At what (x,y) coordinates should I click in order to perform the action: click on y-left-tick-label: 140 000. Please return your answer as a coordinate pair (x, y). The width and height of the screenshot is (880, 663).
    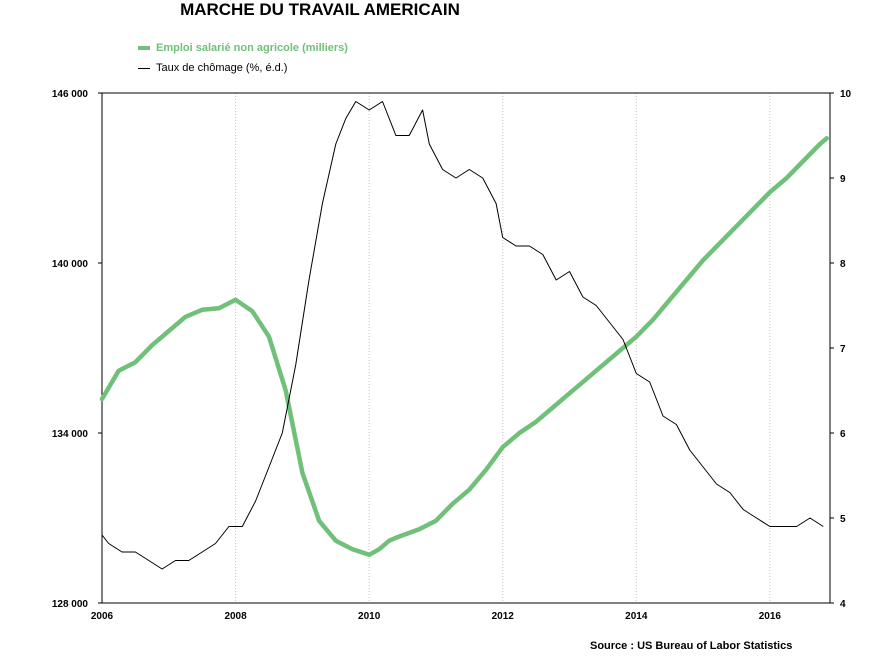
    Looking at the image, I should click on (70, 264).